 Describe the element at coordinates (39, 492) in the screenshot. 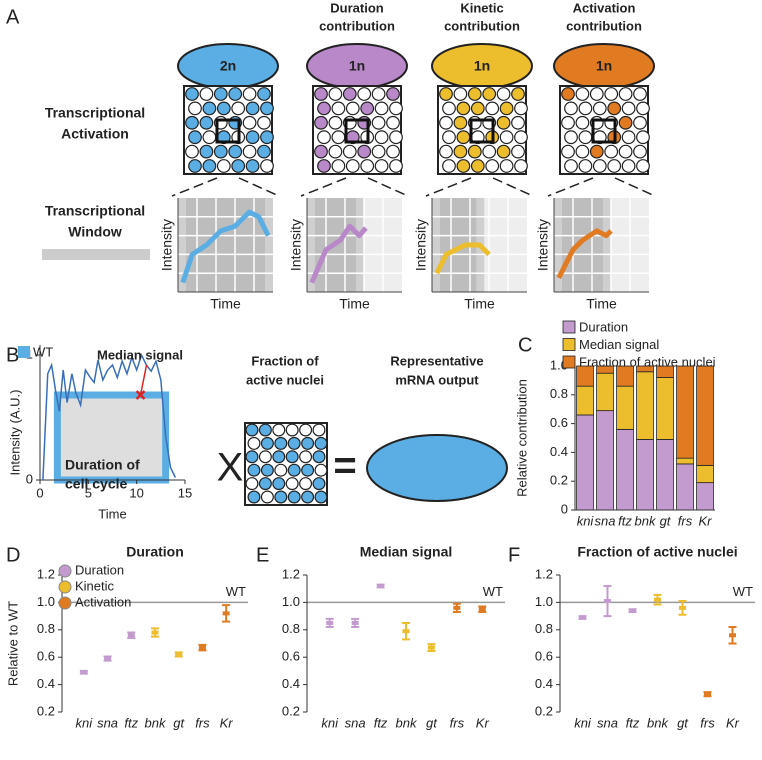

I see `x-tick-label: 0` at that location.